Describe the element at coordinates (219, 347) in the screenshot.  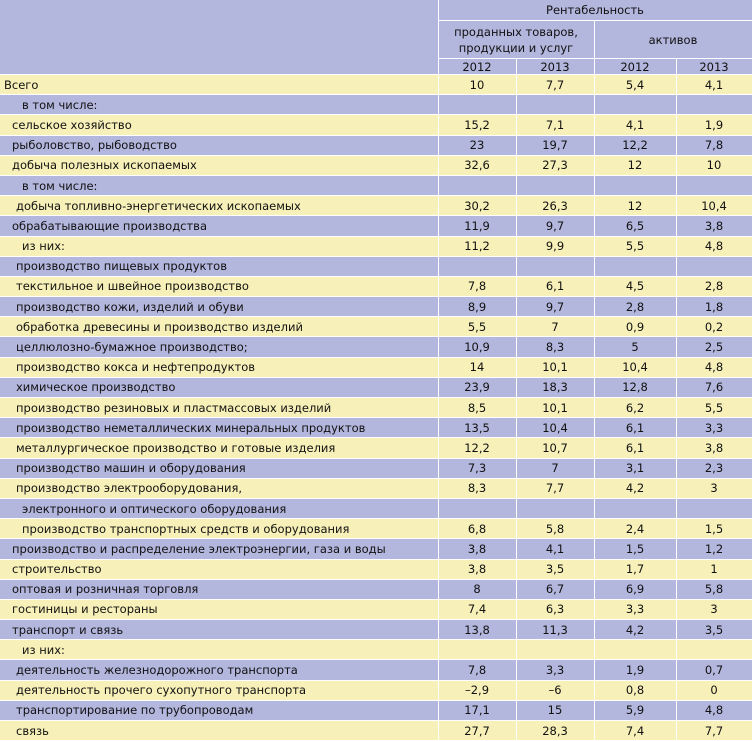
I see `row-label: целлюлозно-бумажное производство;` at that location.